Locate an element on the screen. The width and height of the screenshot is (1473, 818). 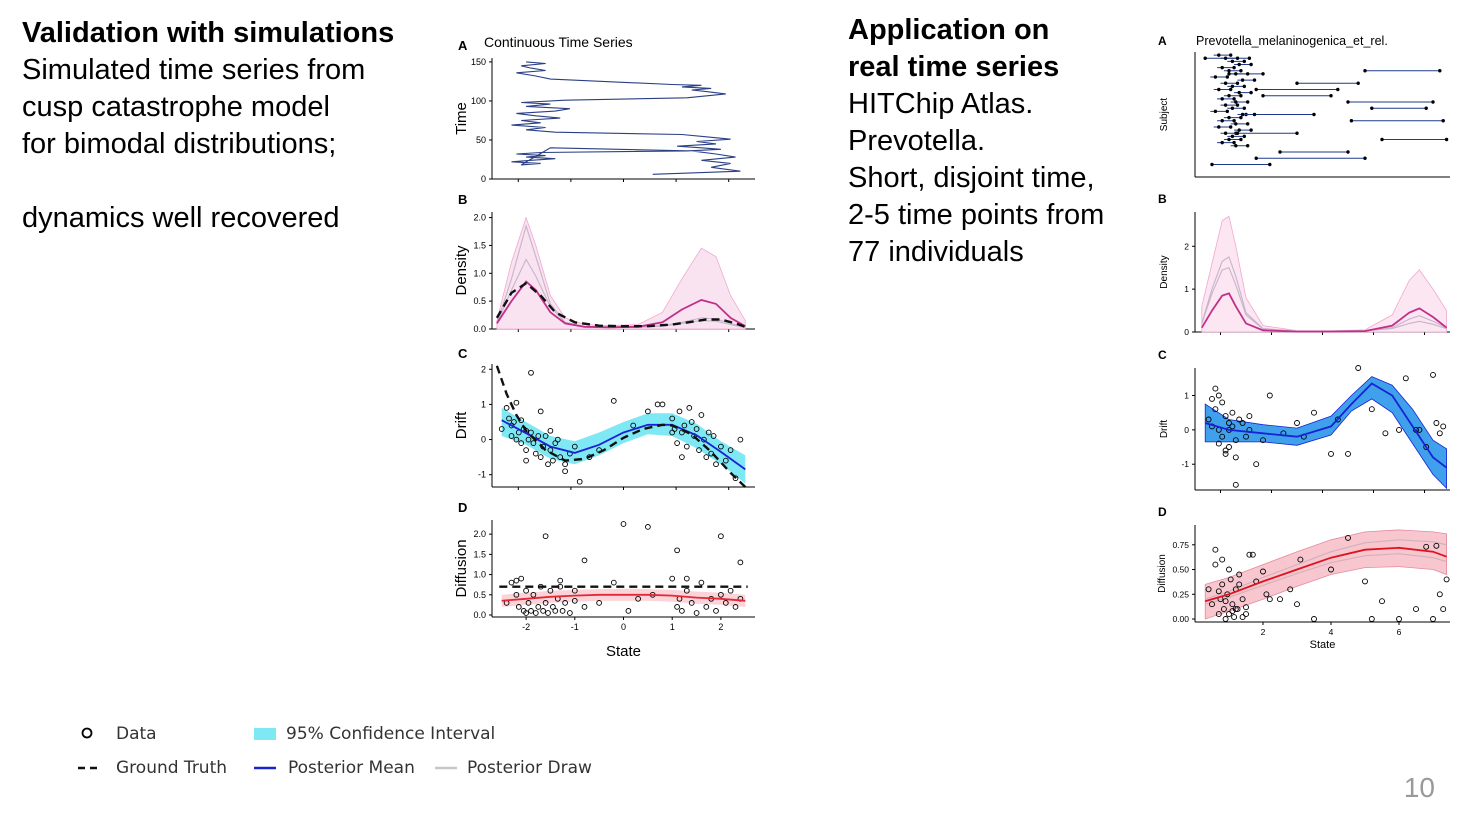
sim-c-ytick-label: 1 is located at coordinates (483, 404).